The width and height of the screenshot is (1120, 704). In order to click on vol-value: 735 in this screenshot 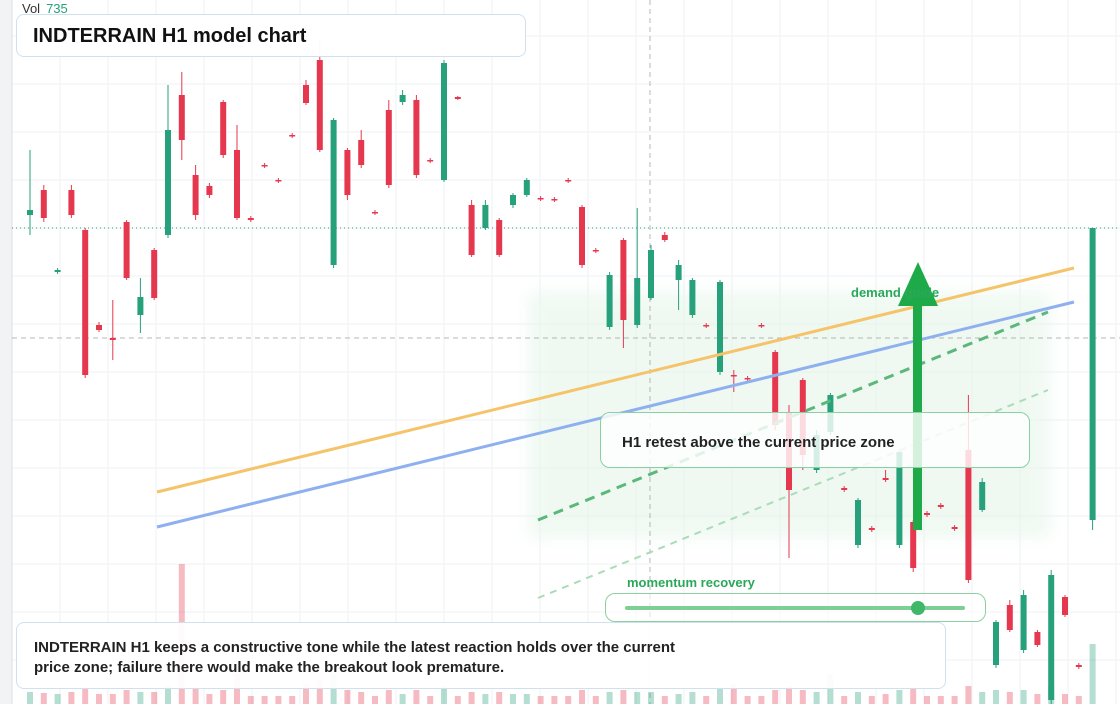, I will do `click(57, 8)`.